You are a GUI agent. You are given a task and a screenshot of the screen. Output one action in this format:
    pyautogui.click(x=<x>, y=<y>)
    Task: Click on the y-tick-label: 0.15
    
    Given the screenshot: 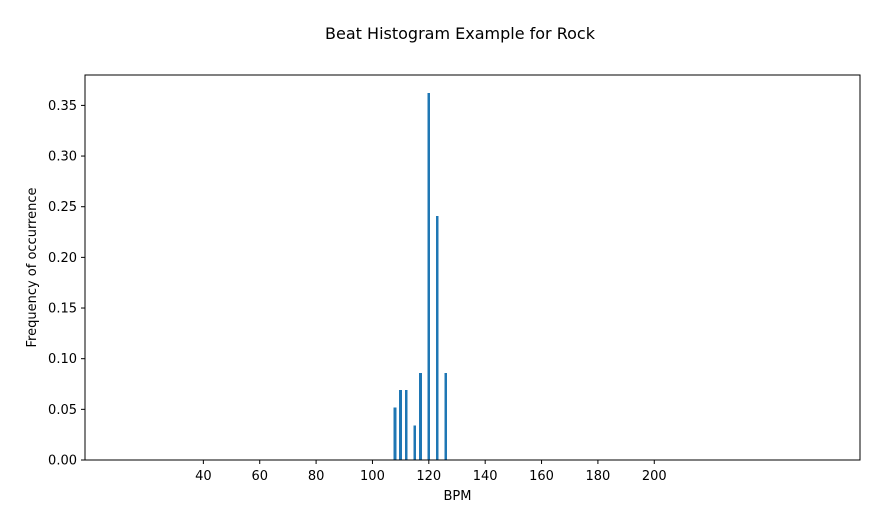 What is the action you would take?
    pyautogui.click(x=62, y=309)
    